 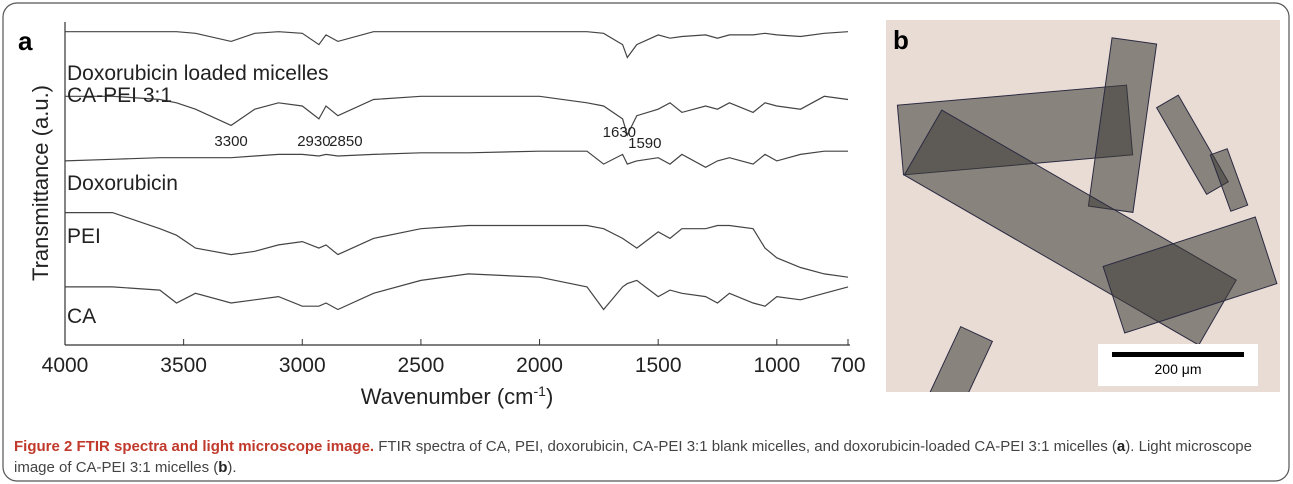 What do you see at coordinates (619, 132) in the screenshot?
I see `peak-label: 1630` at bounding box center [619, 132].